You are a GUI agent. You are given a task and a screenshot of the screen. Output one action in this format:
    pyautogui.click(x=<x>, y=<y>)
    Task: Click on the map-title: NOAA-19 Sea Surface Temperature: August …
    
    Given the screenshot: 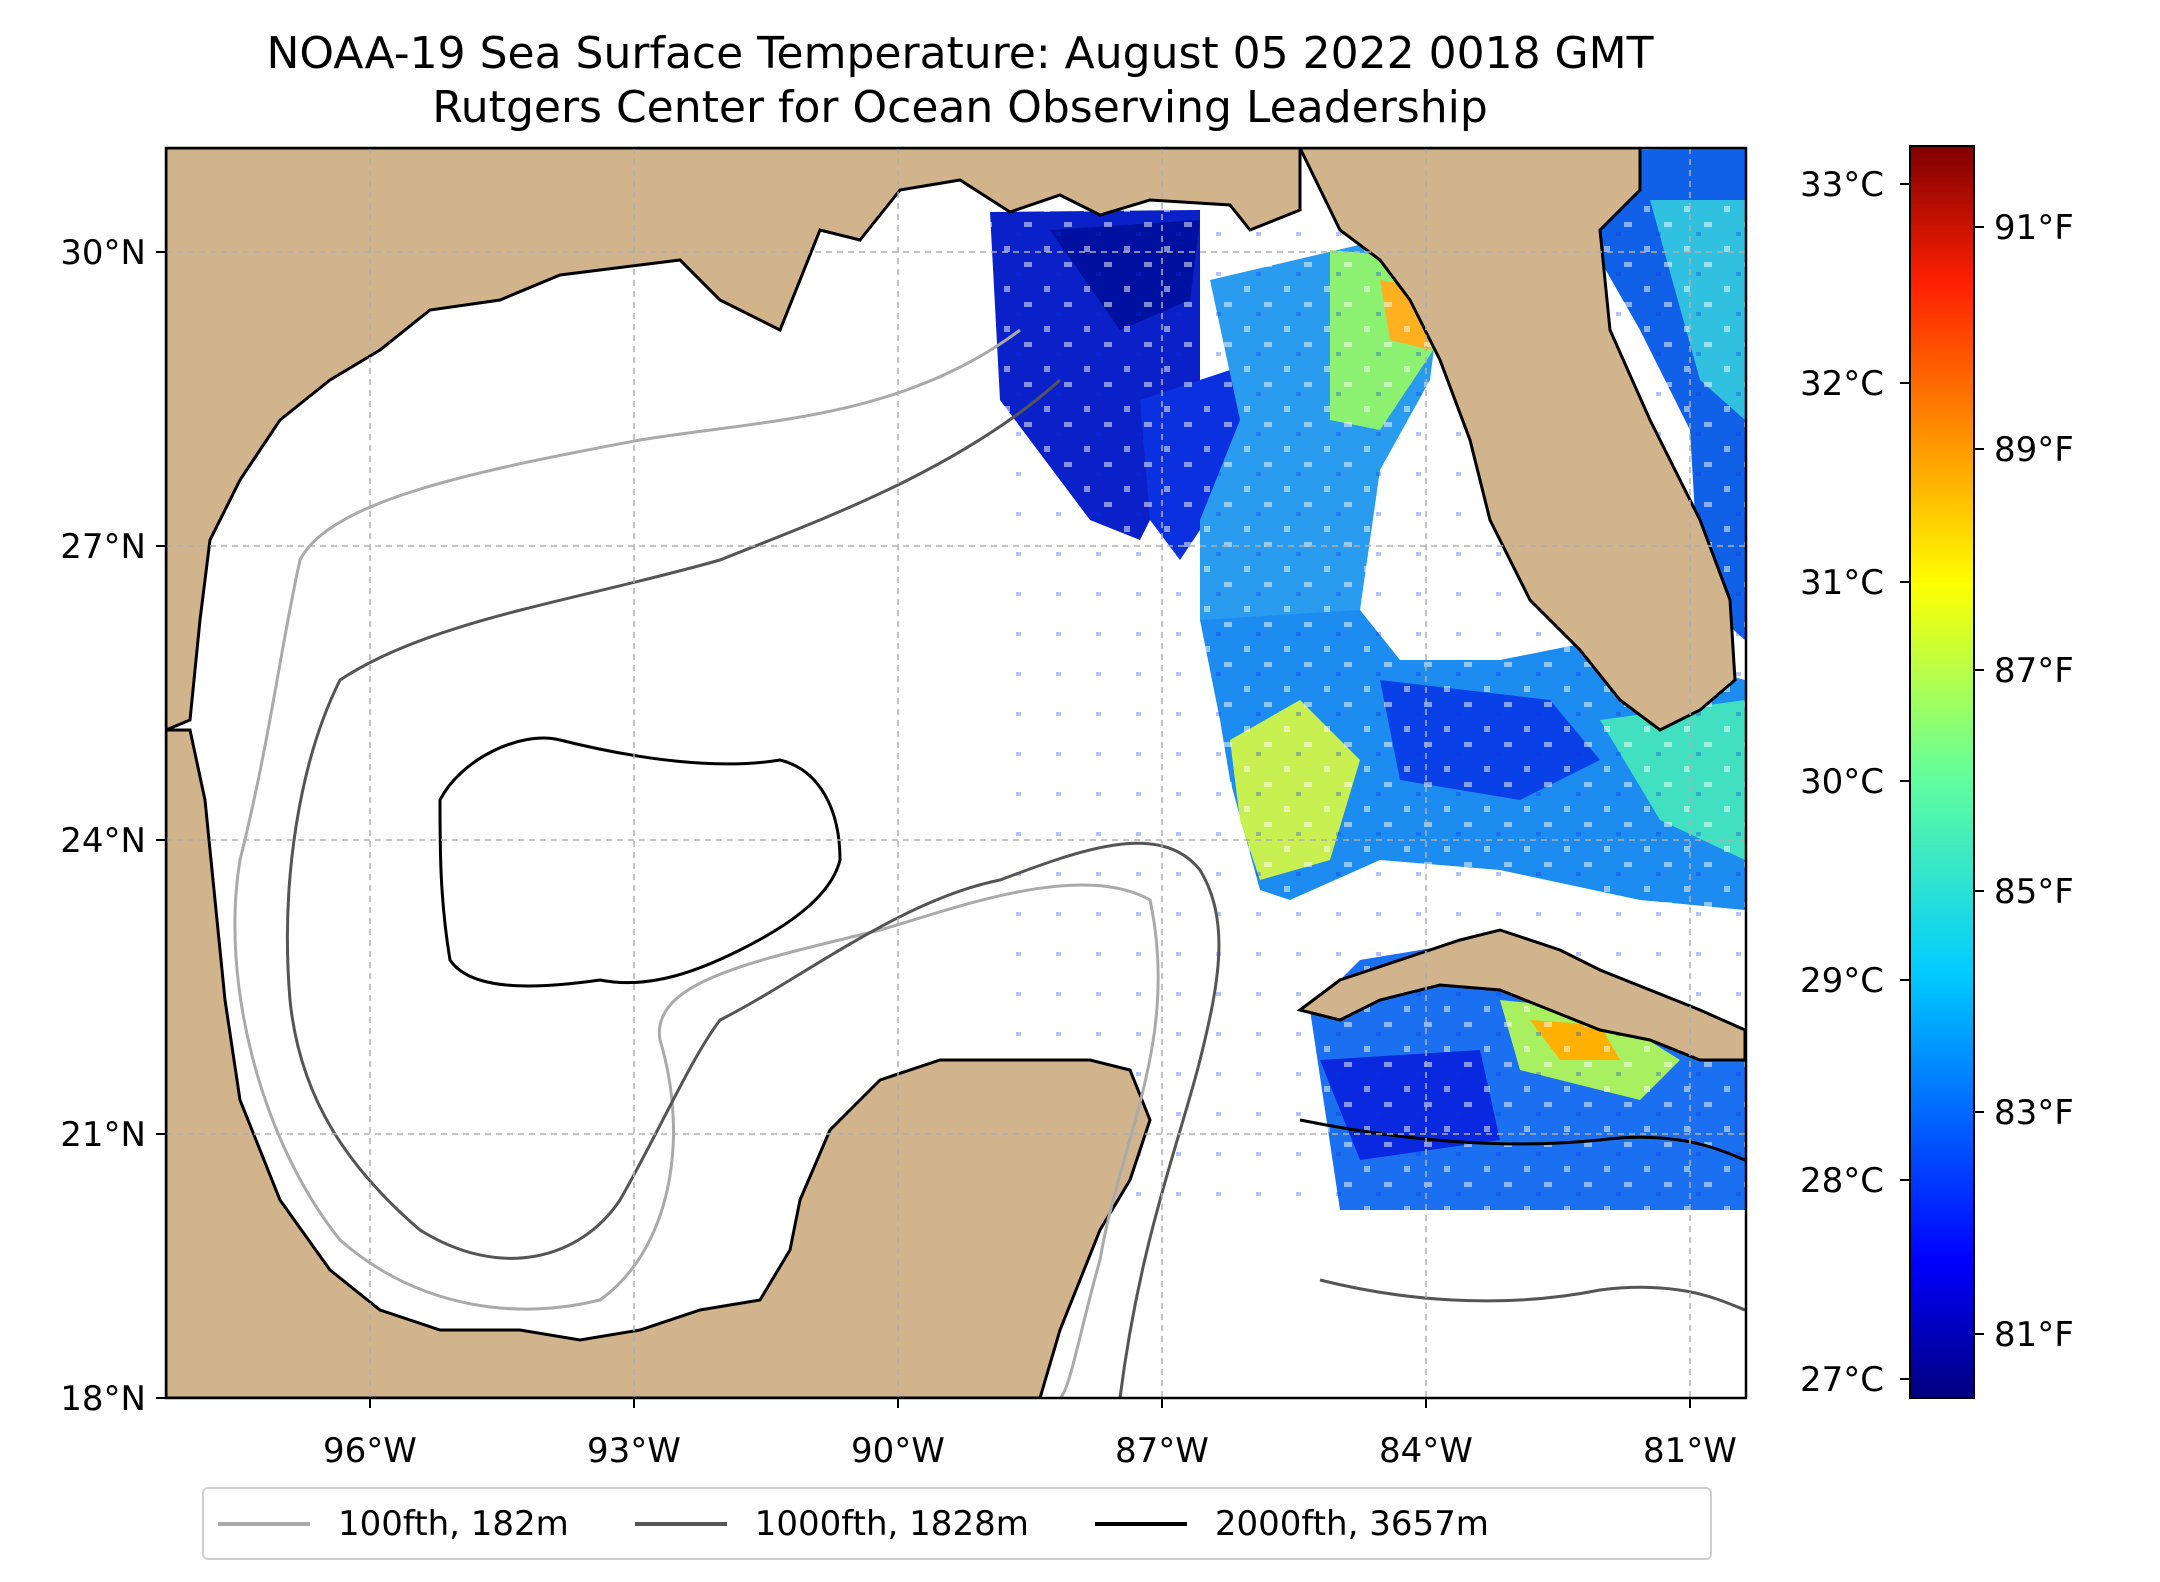 What is the action you would take?
    pyautogui.click(x=960, y=53)
    